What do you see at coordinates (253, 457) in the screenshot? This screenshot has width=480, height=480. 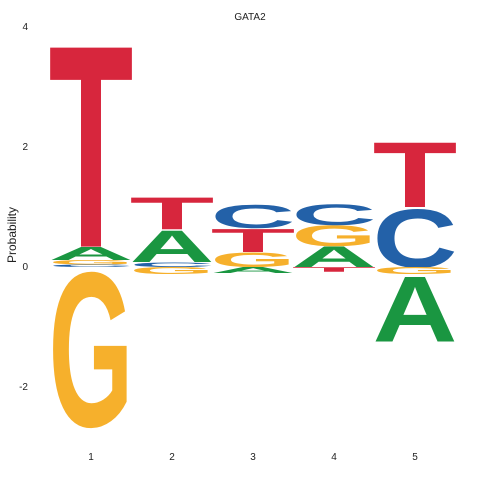 I see `x-tick-label: 3` at bounding box center [253, 457].